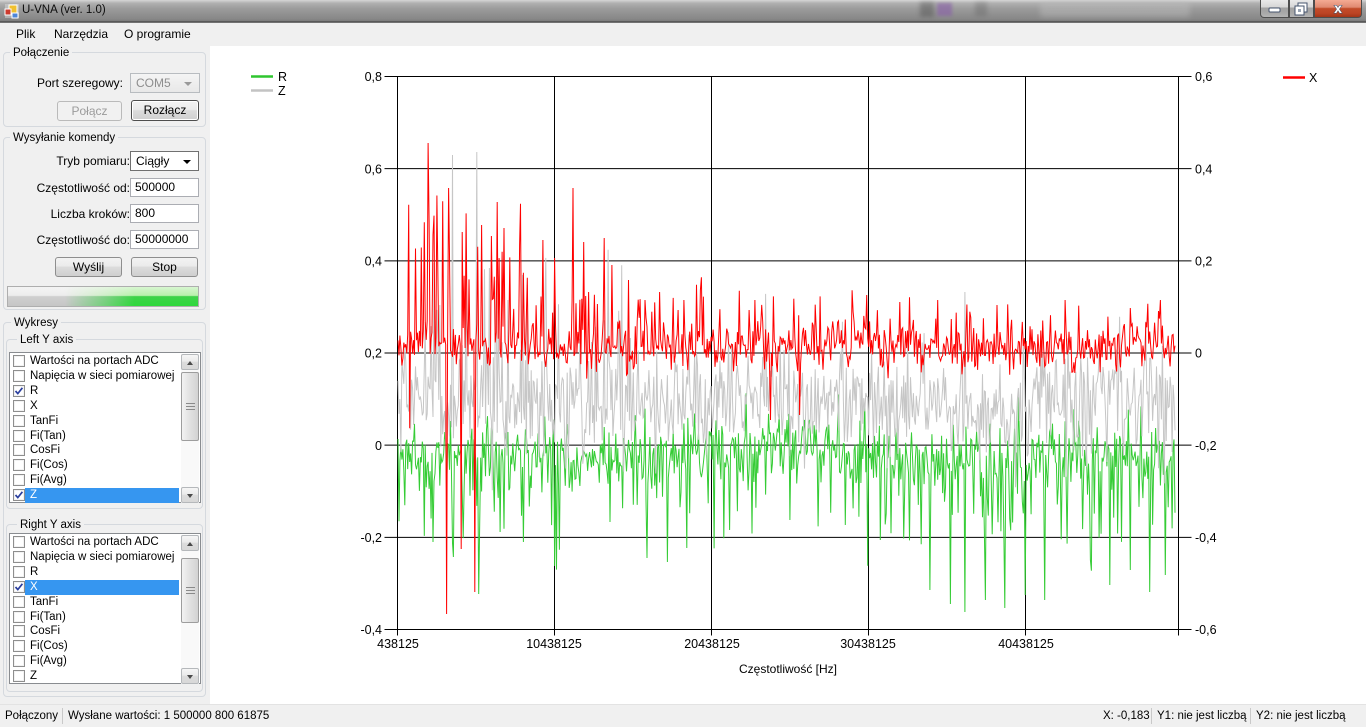  Describe the element at coordinates (1338, 8) in the screenshot. I see `svg-text: x` at that location.